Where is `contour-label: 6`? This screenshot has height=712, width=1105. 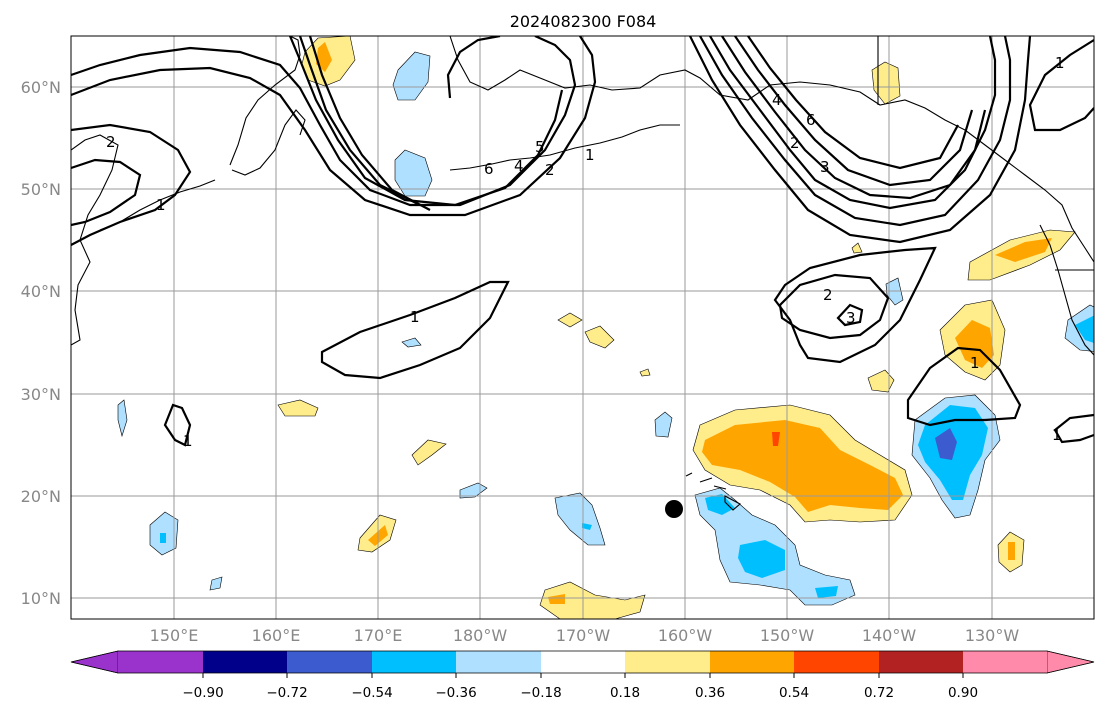
contour-label: 6 is located at coordinates (489, 169).